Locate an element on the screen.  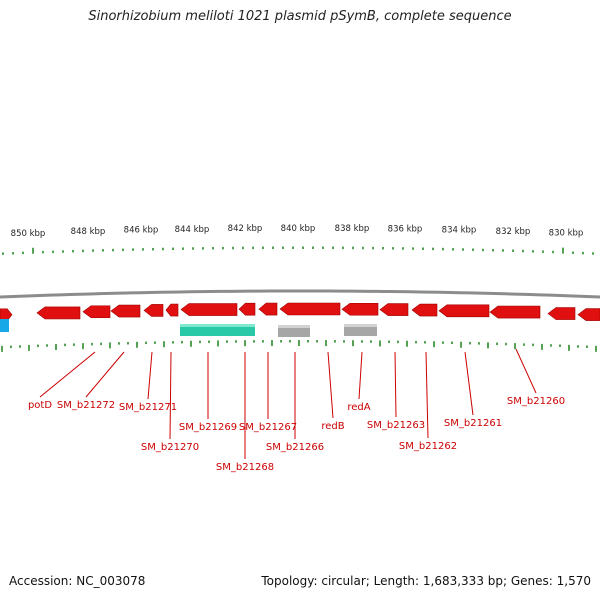
gene-label: SM_b21269 is located at coordinates (208, 427).